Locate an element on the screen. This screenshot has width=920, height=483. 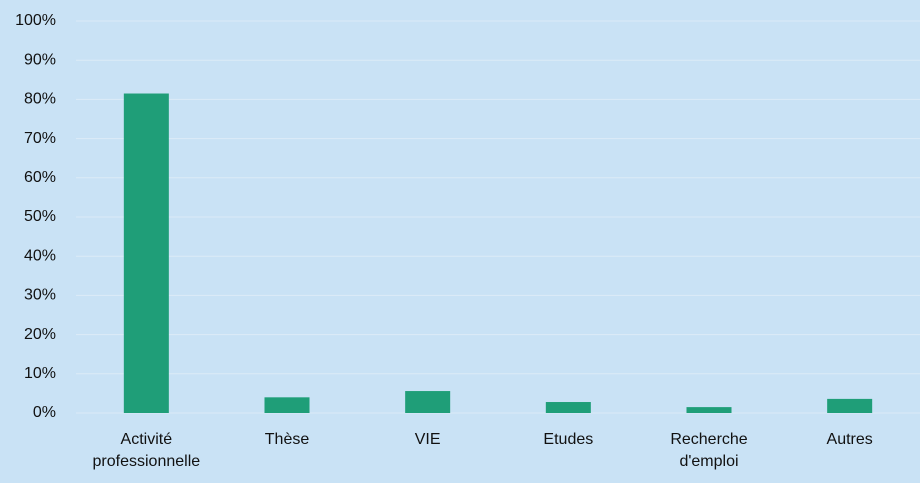
x-tick-label: Recherche d'emploi is located at coordinates (709, 450).